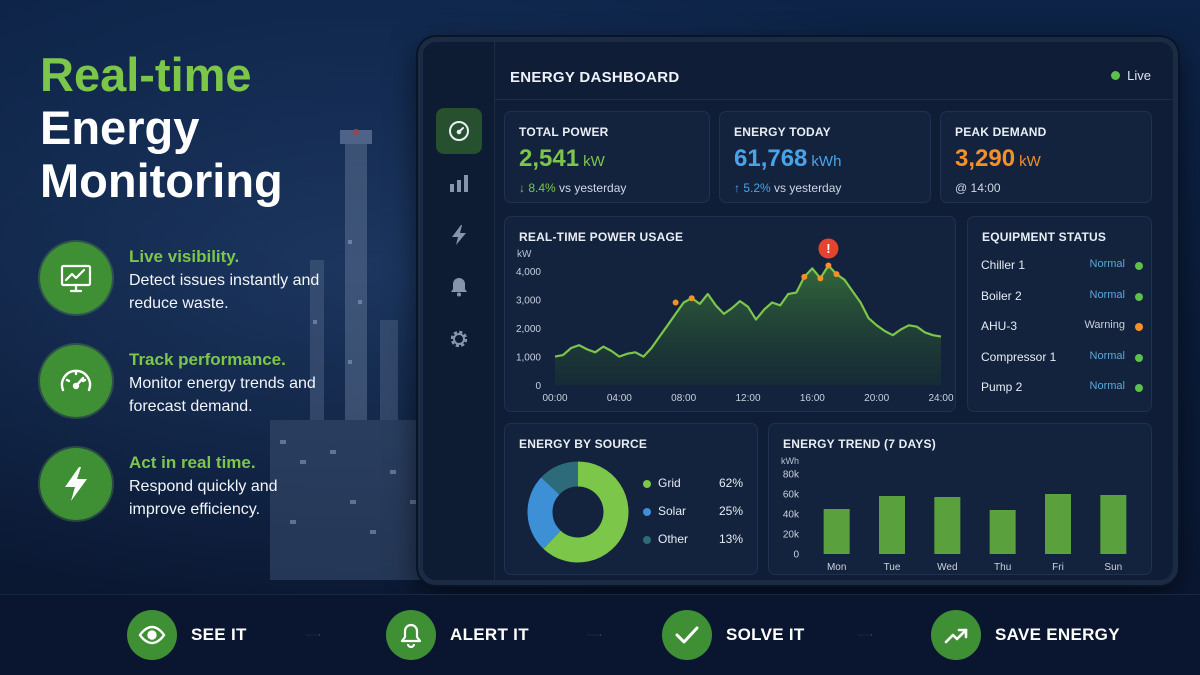 The height and width of the screenshot is (675, 1200). I want to click on energy-trend-chart: kWh 0 20k 40k 60k 80k Mon Tue Wed Thu Fri Sun, so click(961, 500).